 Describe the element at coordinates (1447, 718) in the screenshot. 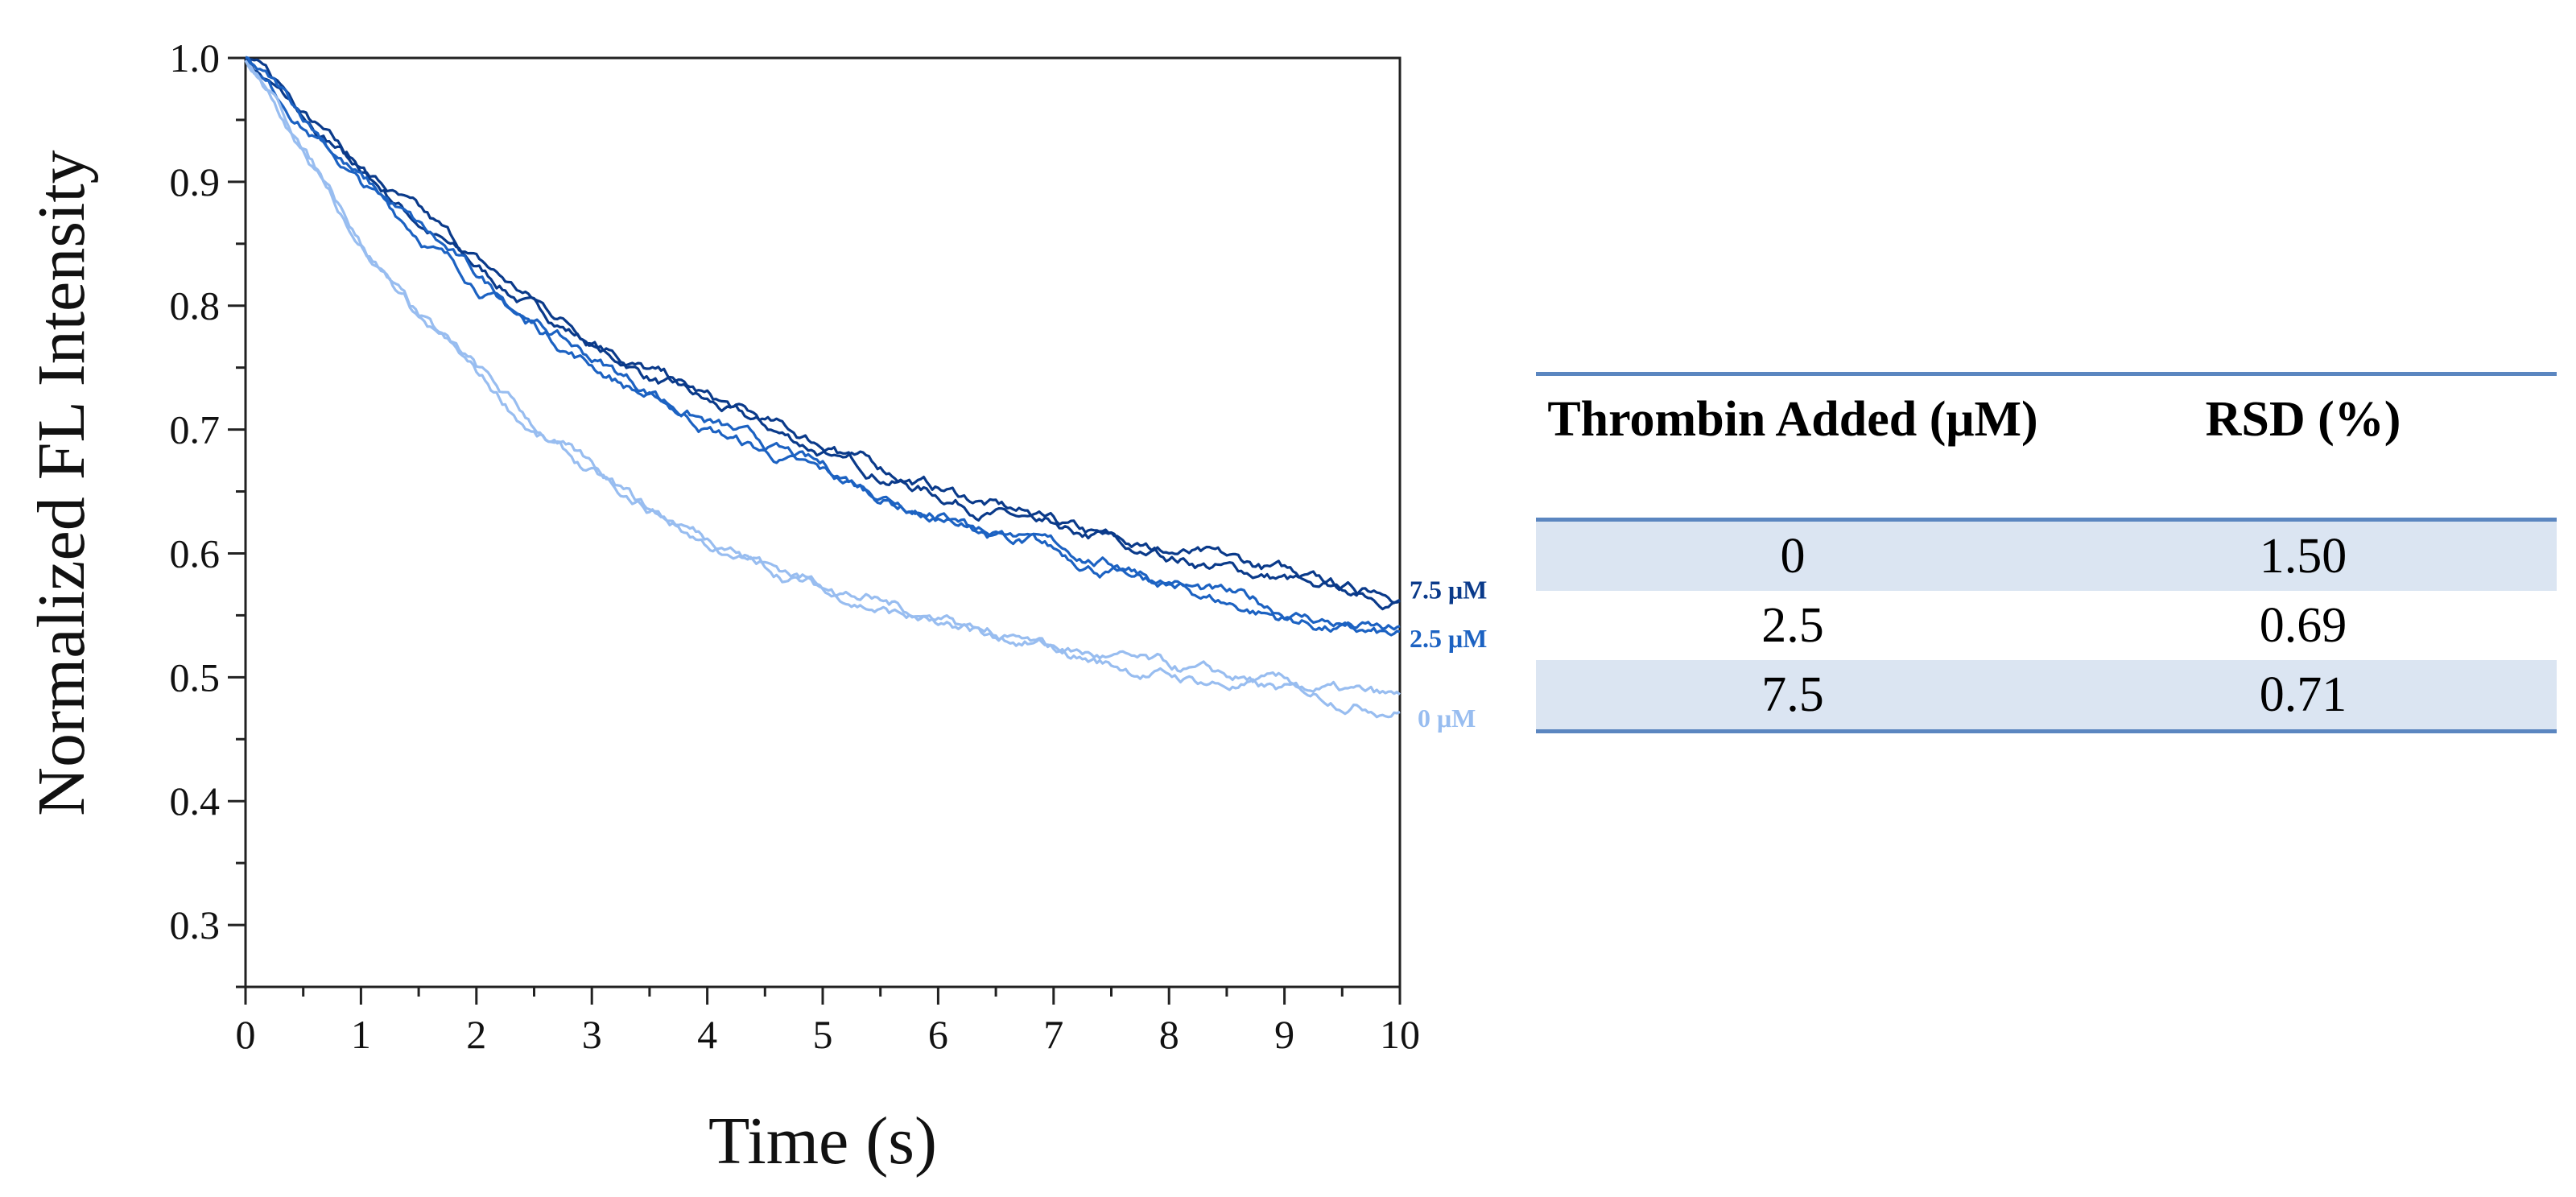

I see `series-end-label: 0 μM` at that location.